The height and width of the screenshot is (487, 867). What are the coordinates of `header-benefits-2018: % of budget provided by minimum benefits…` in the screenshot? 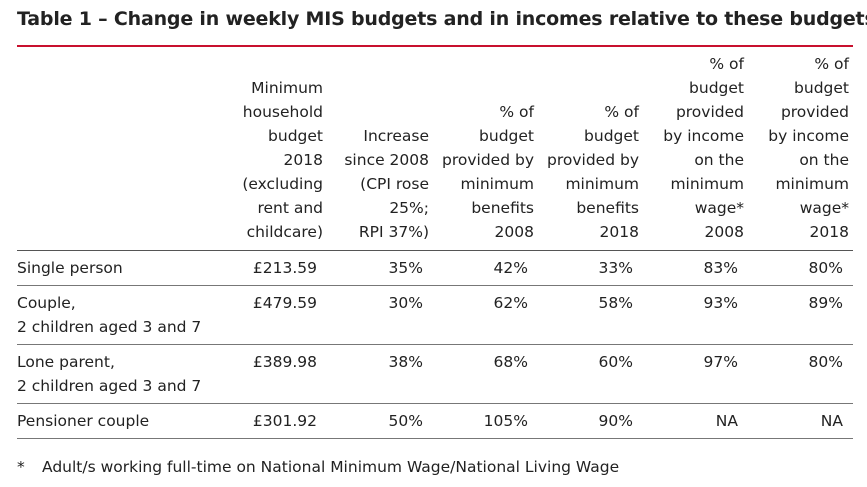 It's located at (590, 151).